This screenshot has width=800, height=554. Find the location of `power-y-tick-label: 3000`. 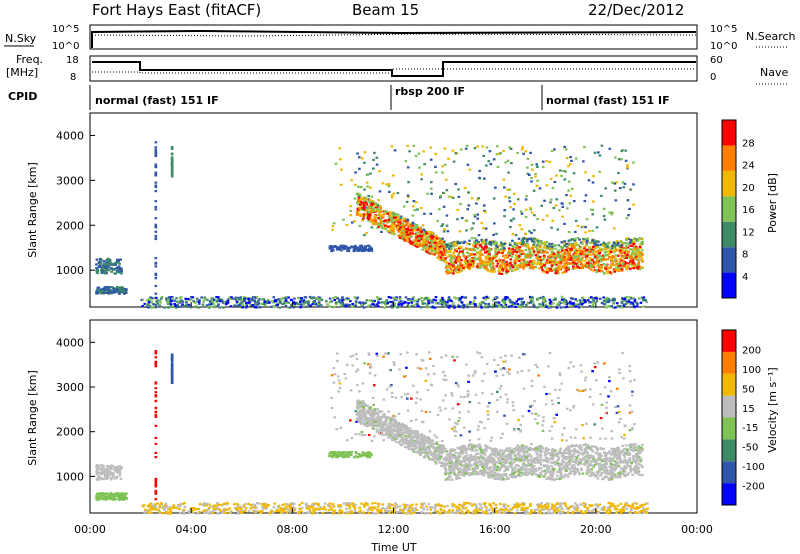

power-y-tick-label: 3000 is located at coordinates (70, 180).